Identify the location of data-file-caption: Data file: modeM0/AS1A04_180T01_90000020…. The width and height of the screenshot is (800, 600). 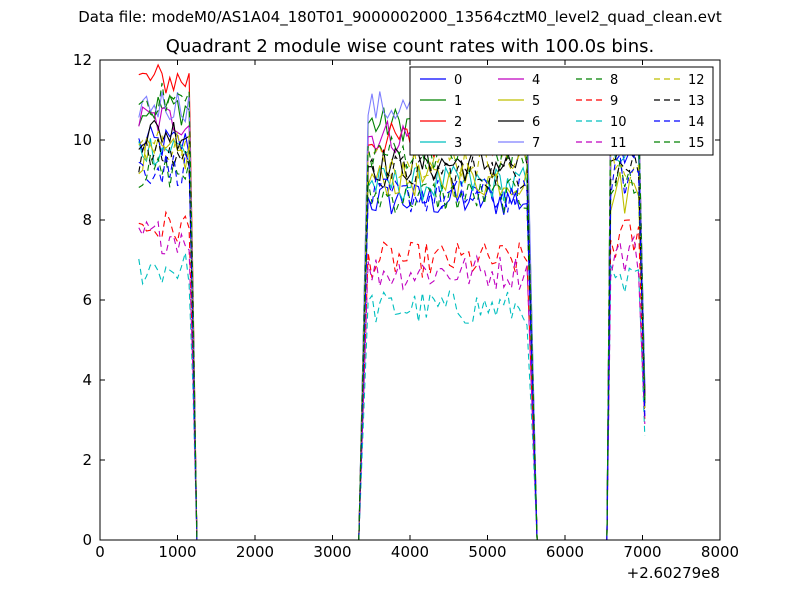
(400, 17).